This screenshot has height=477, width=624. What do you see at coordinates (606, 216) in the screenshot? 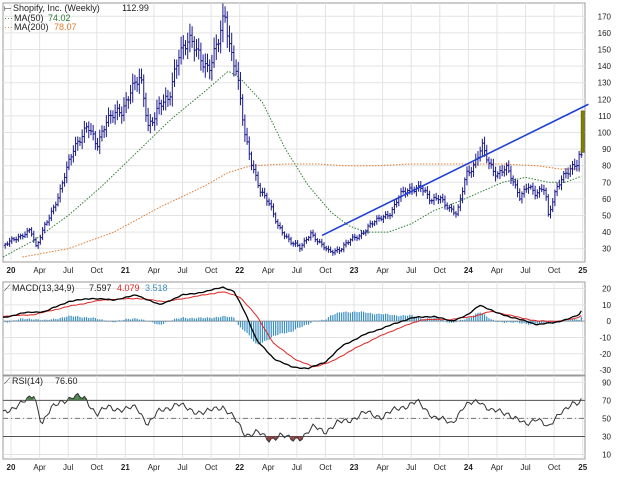
I see `price-y-tick-label: 50` at bounding box center [606, 216].